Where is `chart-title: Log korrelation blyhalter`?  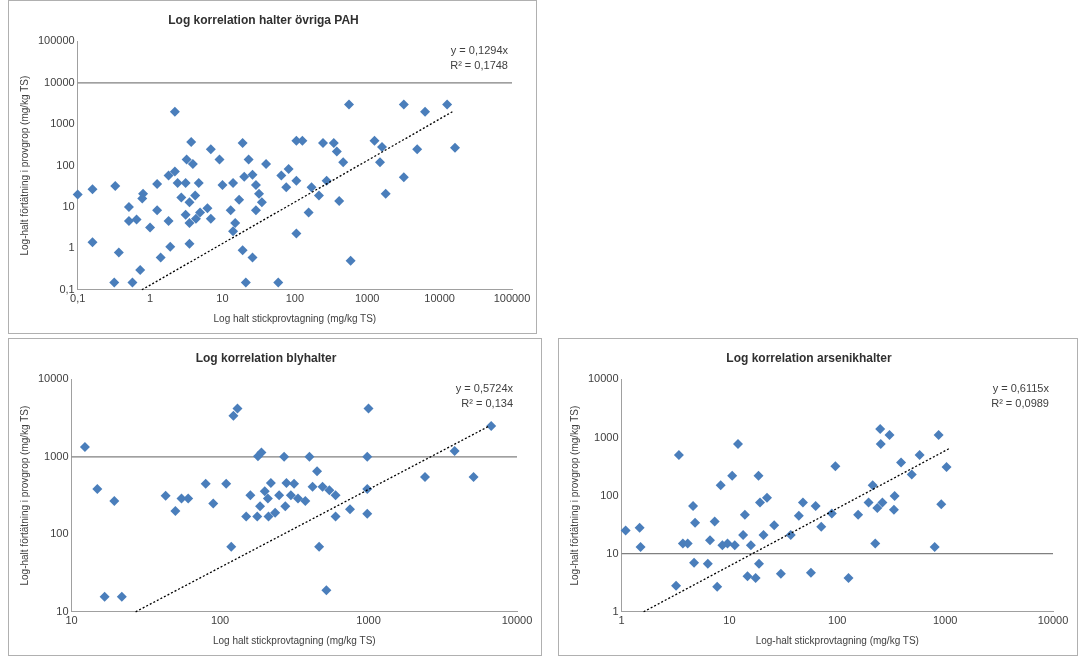
chart-title: Log korrelation blyhalter is located at coordinates (266, 357).